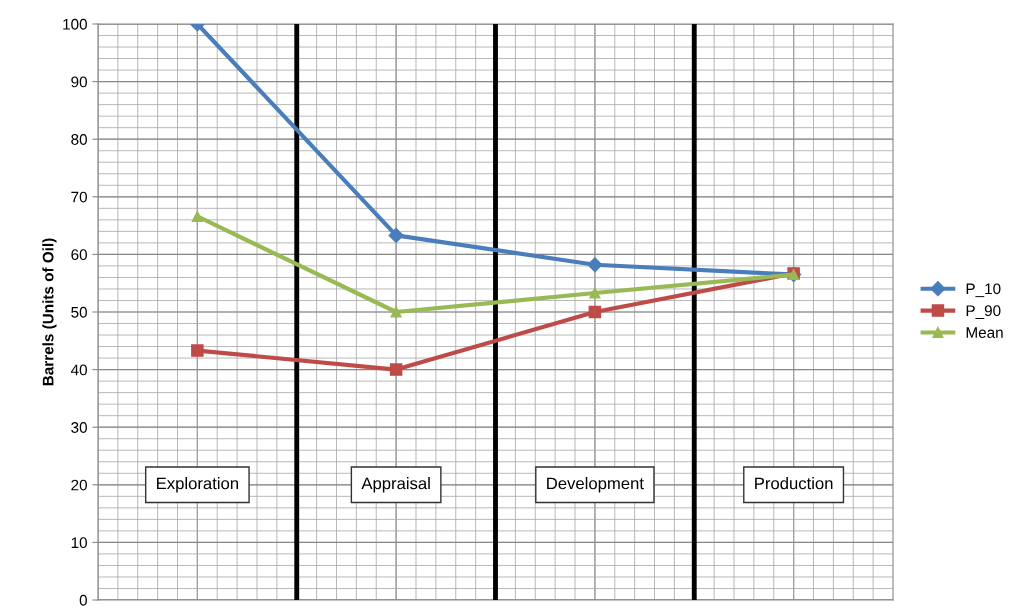 The height and width of the screenshot is (613, 1014). What do you see at coordinates (79, 485) in the screenshot?
I see `y-tick-label: 20` at bounding box center [79, 485].